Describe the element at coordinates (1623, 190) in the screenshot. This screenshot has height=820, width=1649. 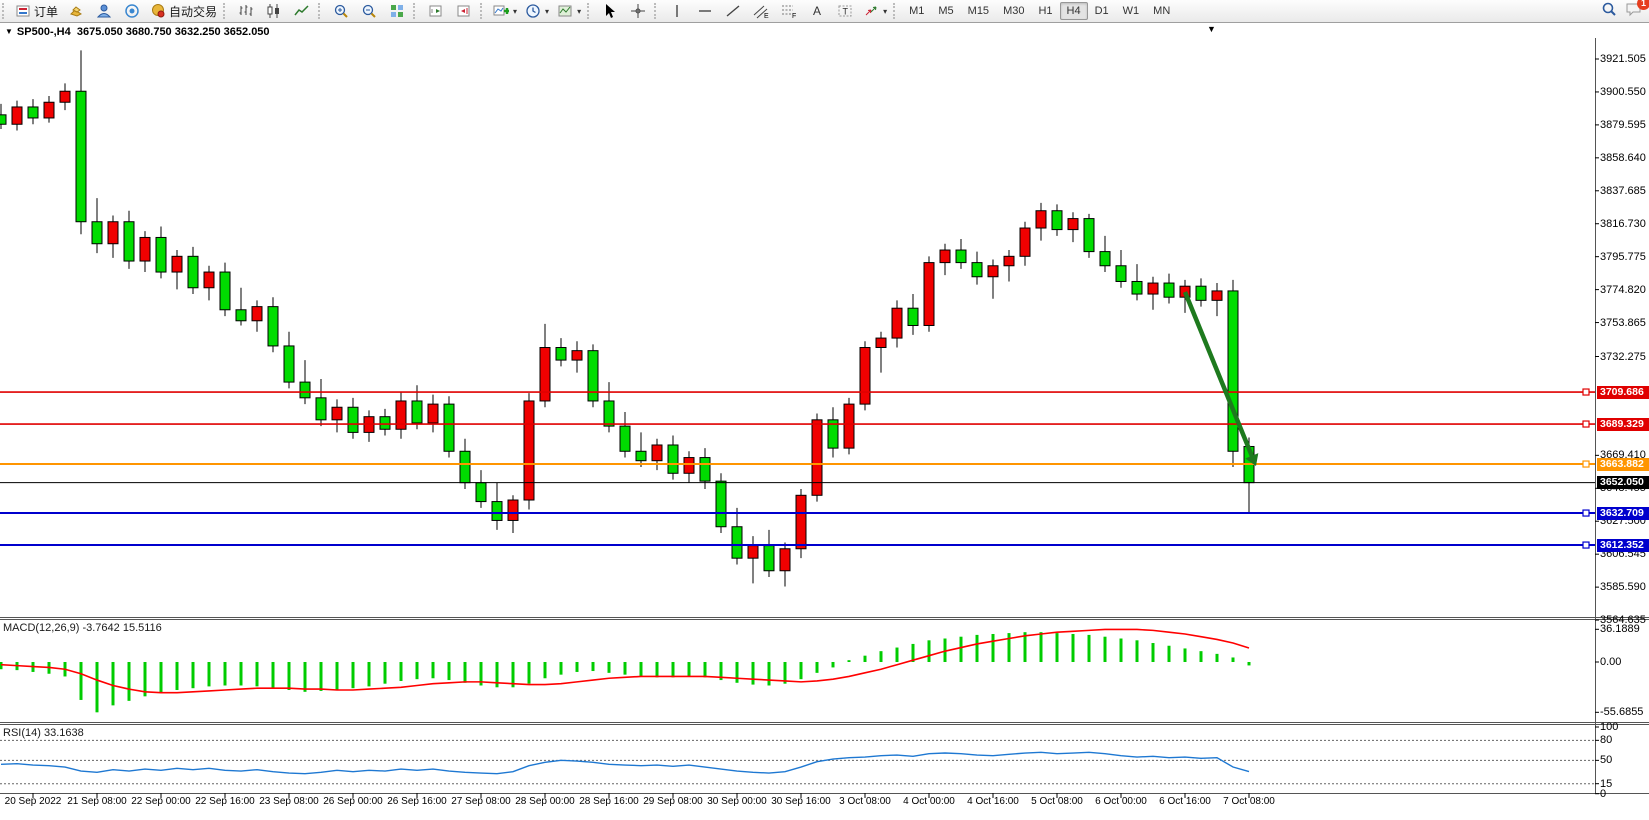
I see `price-axis-label: 3837.685` at that location.